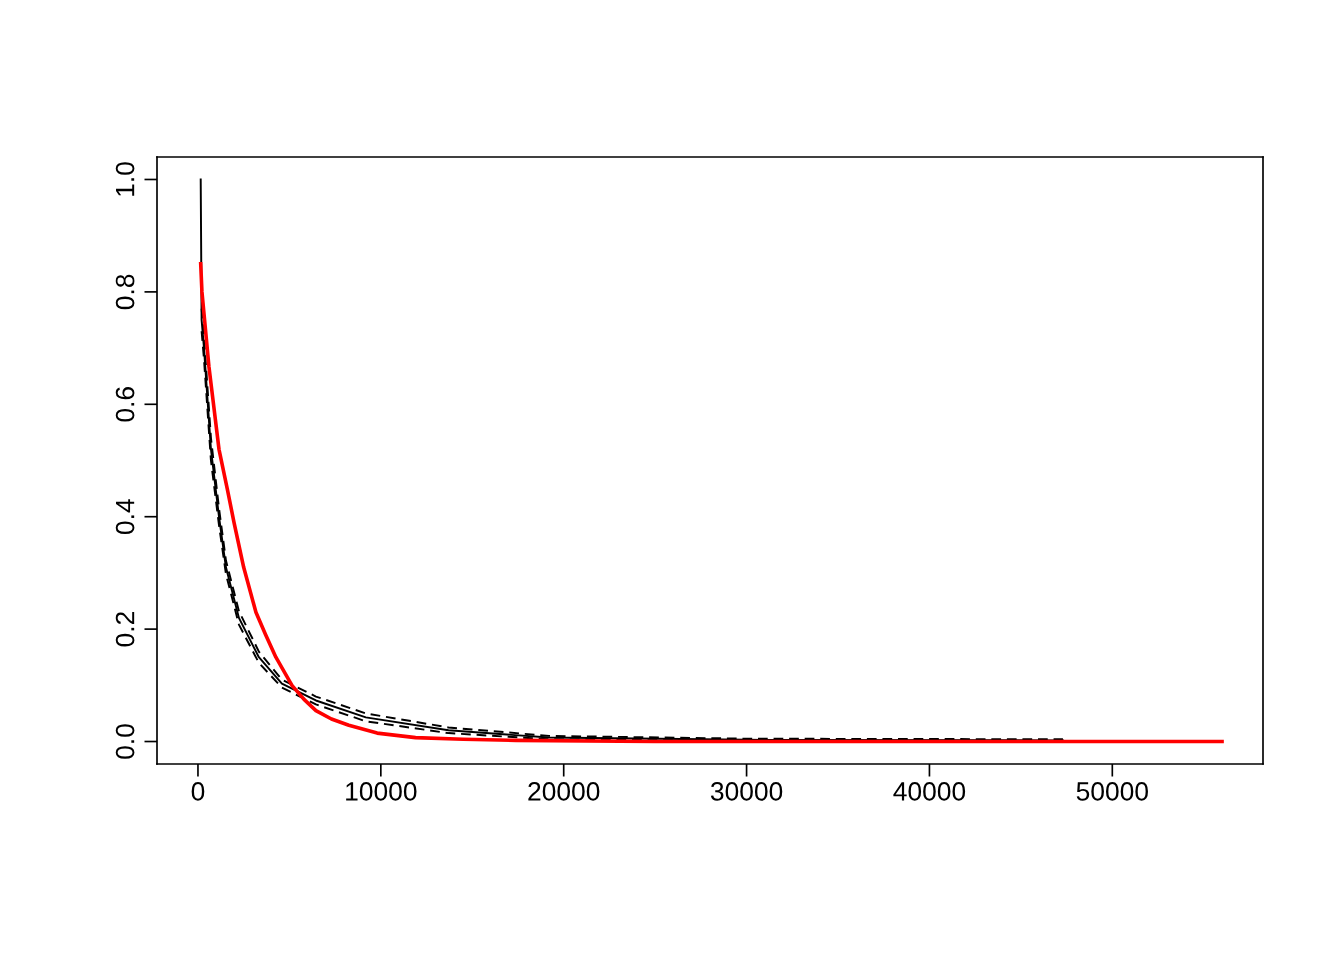 The height and width of the screenshot is (960, 1344). I want to click on x-tick-label: 20000, so click(564, 791).